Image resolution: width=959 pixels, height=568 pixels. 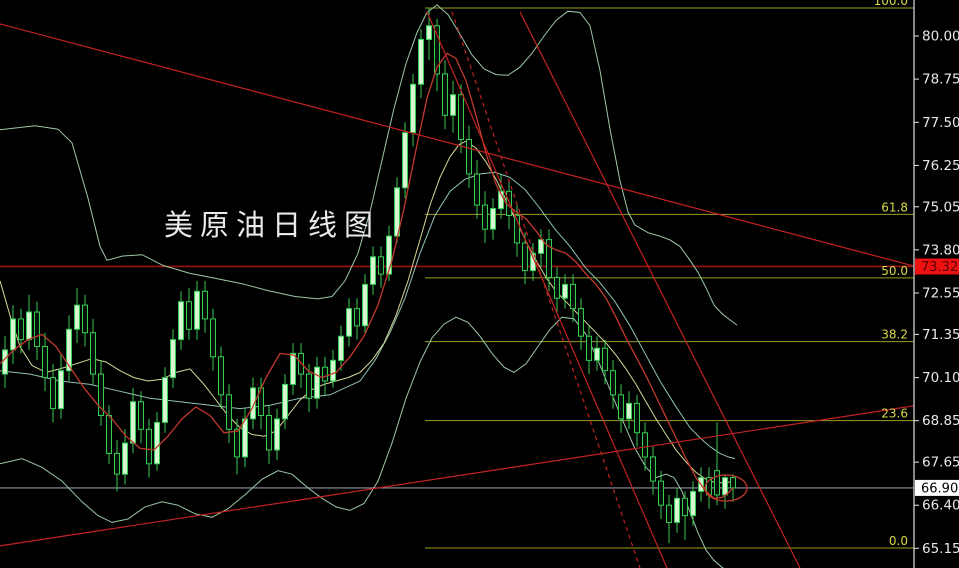 I want to click on axis-price-label: 70.10, so click(x=936, y=378).